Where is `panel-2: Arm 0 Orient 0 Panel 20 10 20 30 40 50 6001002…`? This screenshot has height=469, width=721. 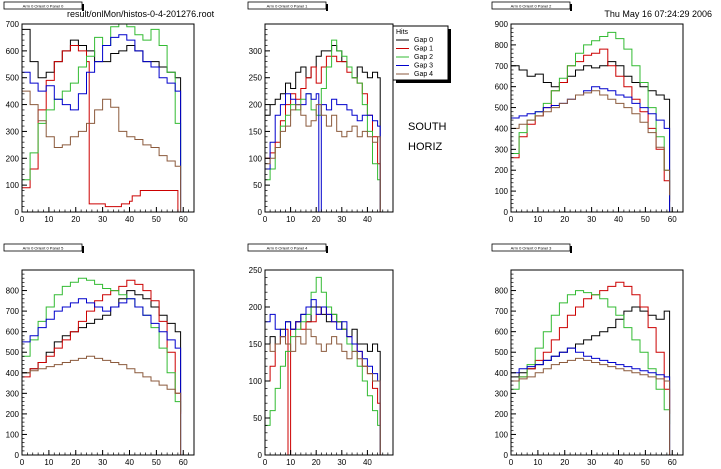 panel-2: Arm 0 Orient 0 Panel 20 10 20 30 40 50 6001002… is located at coordinates (587, 112).